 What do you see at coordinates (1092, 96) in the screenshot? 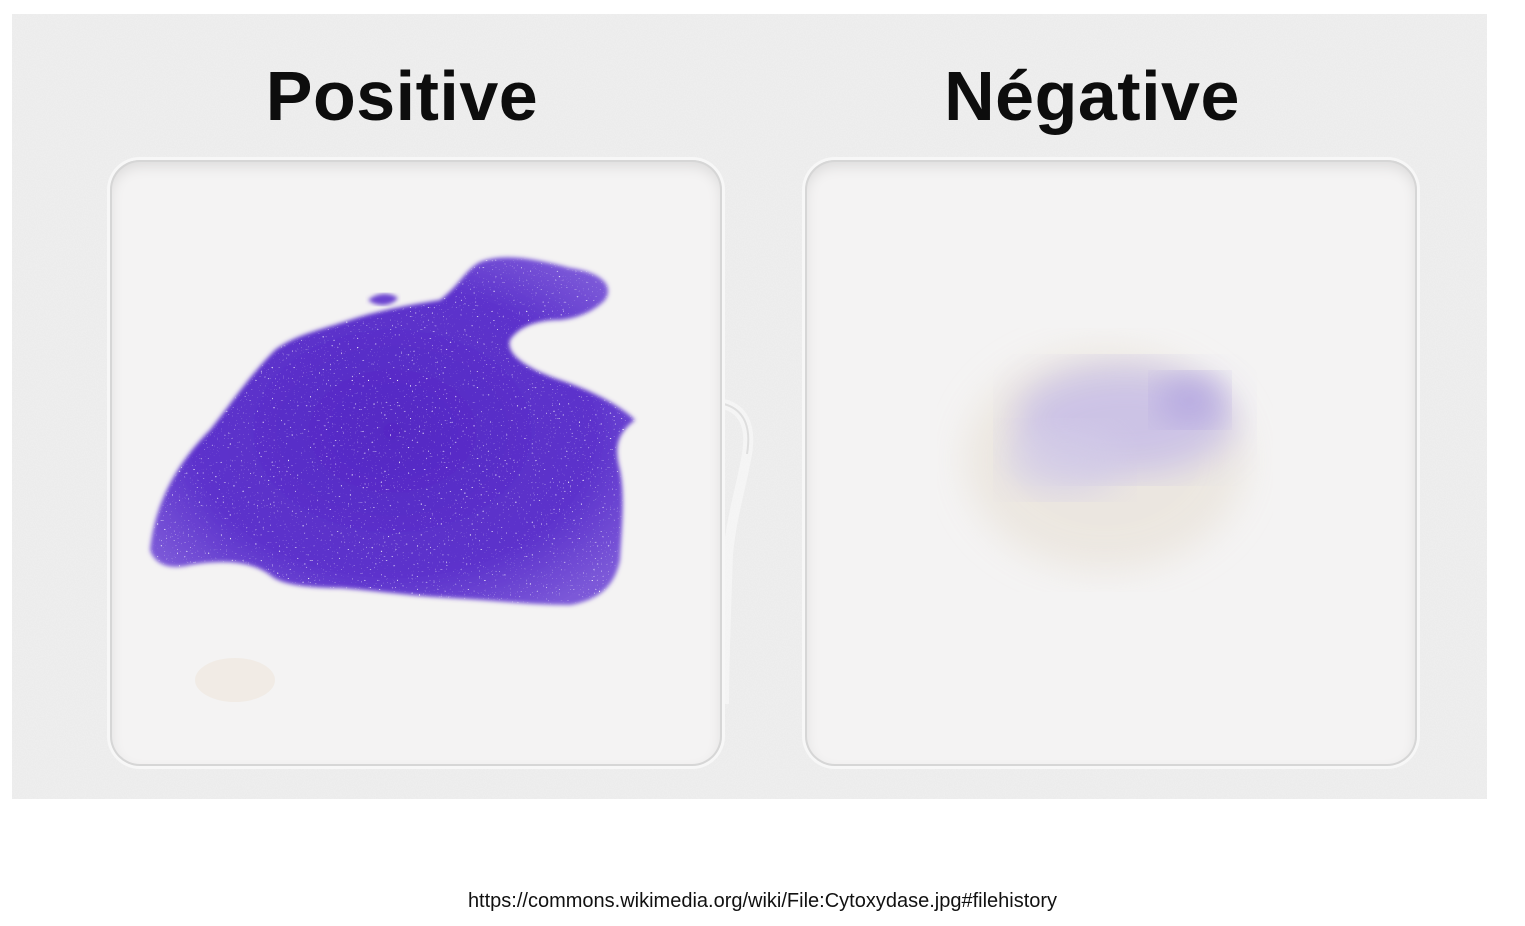
I see `negative-label: Négative` at bounding box center [1092, 96].